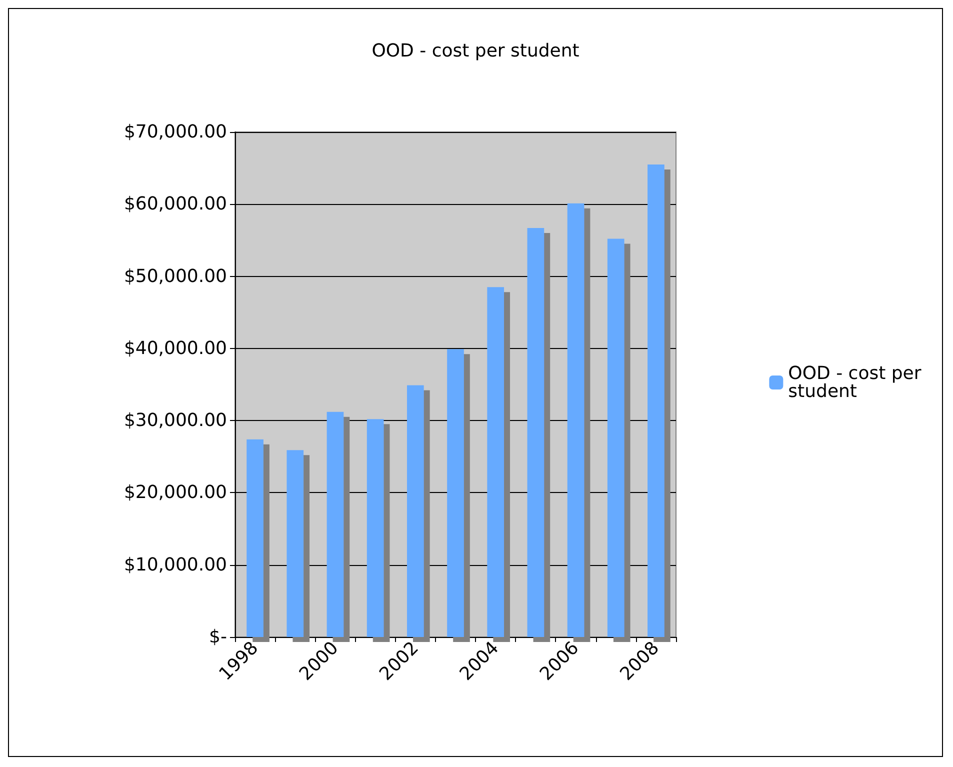 The image size is (953, 767). Describe the element at coordinates (175, 348) in the screenshot. I see `y-tick-label: $40,000.00` at that location.